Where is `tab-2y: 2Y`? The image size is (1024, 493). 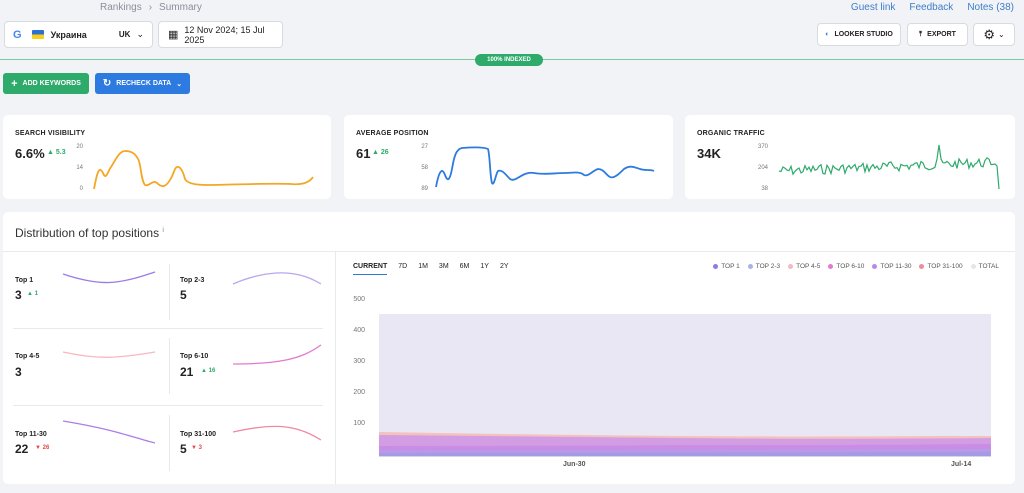
tab-2y: 2Y is located at coordinates (504, 266).